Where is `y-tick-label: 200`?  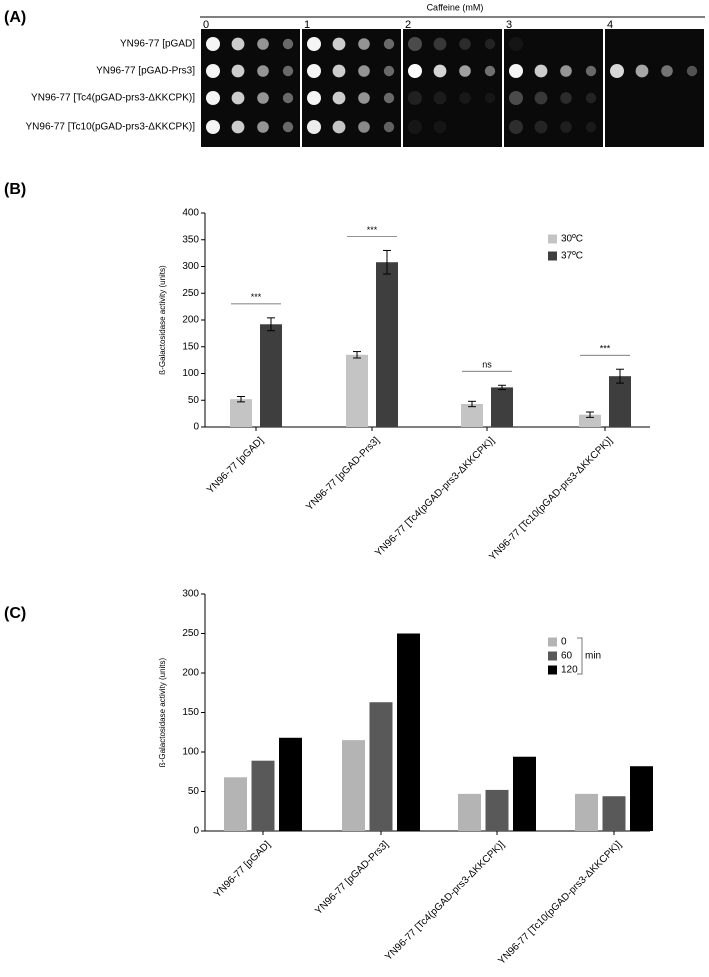
y-tick-label: 200 is located at coordinates (190, 673).